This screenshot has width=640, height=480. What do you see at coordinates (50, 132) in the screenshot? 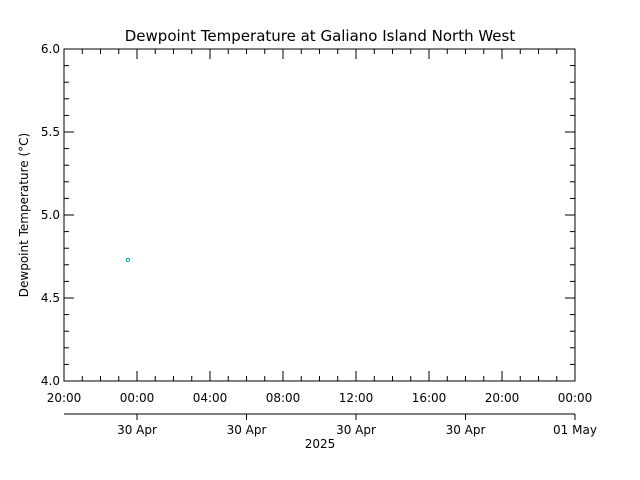
I see `y-tick-label: 5.5` at bounding box center [50, 132].